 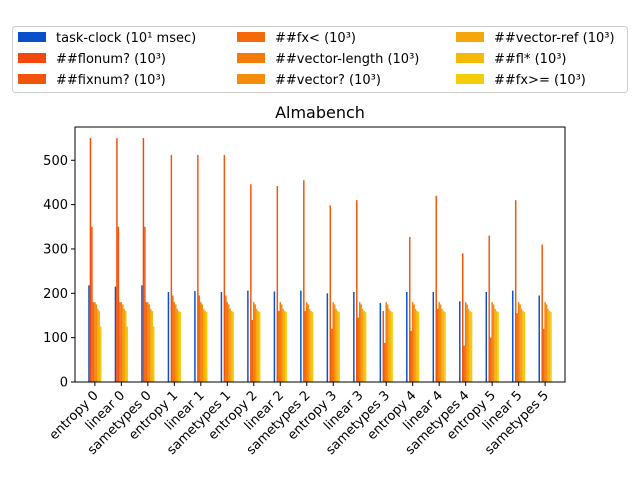 I want to click on legend-entry: ##vector-length (10³), so click(x=347, y=59).